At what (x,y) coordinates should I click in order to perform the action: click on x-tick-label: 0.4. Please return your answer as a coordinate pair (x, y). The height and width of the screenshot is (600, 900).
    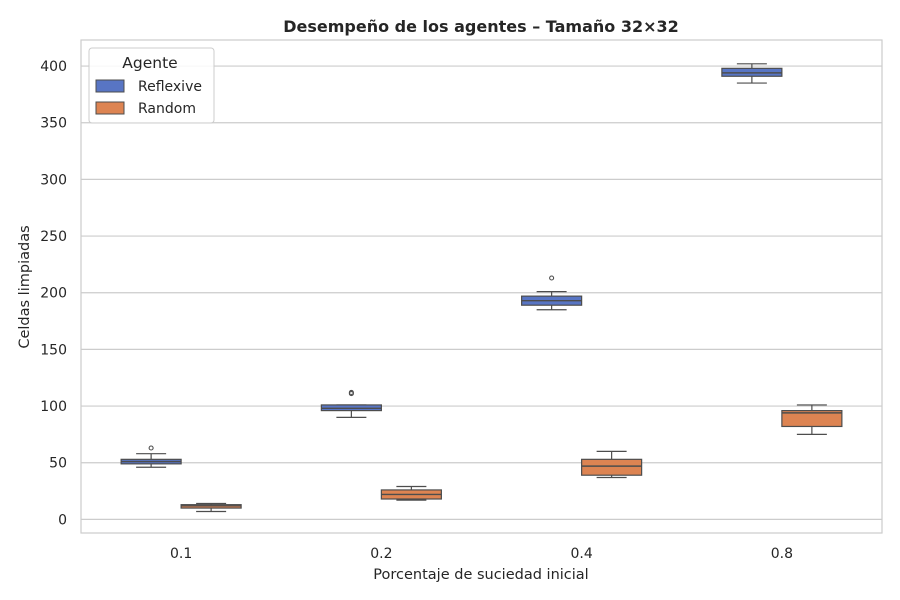
    Looking at the image, I should click on (581, 554).